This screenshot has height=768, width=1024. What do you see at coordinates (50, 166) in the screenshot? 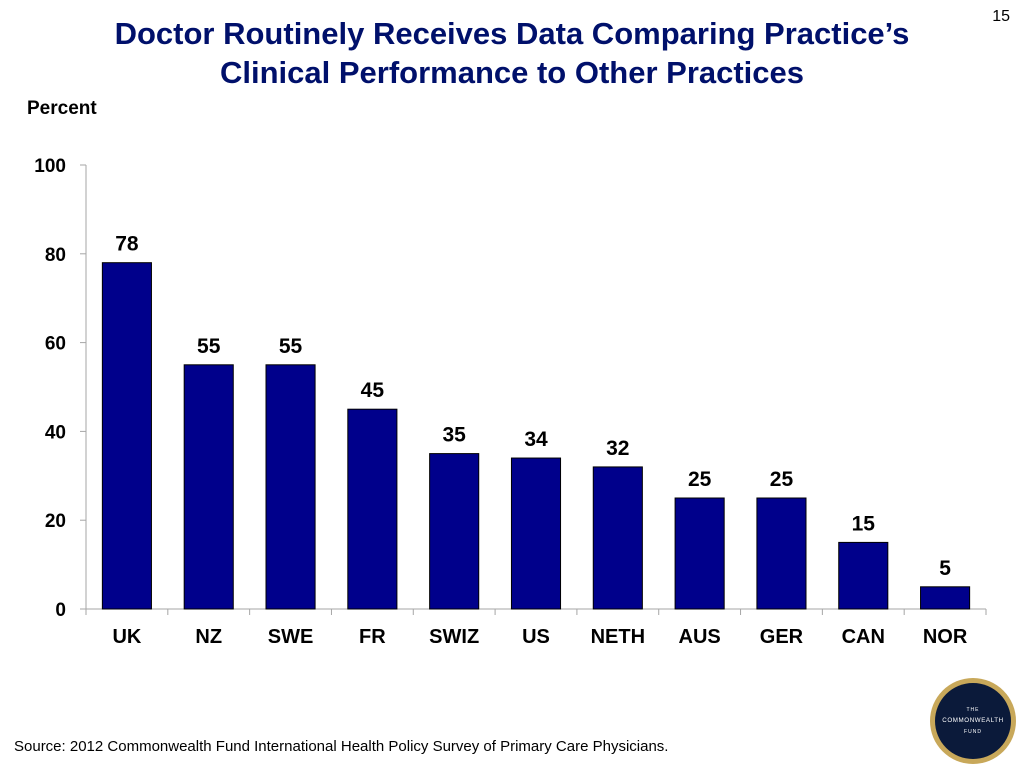
I see `y-tick-label: 100` at bounding box center [50, 166].